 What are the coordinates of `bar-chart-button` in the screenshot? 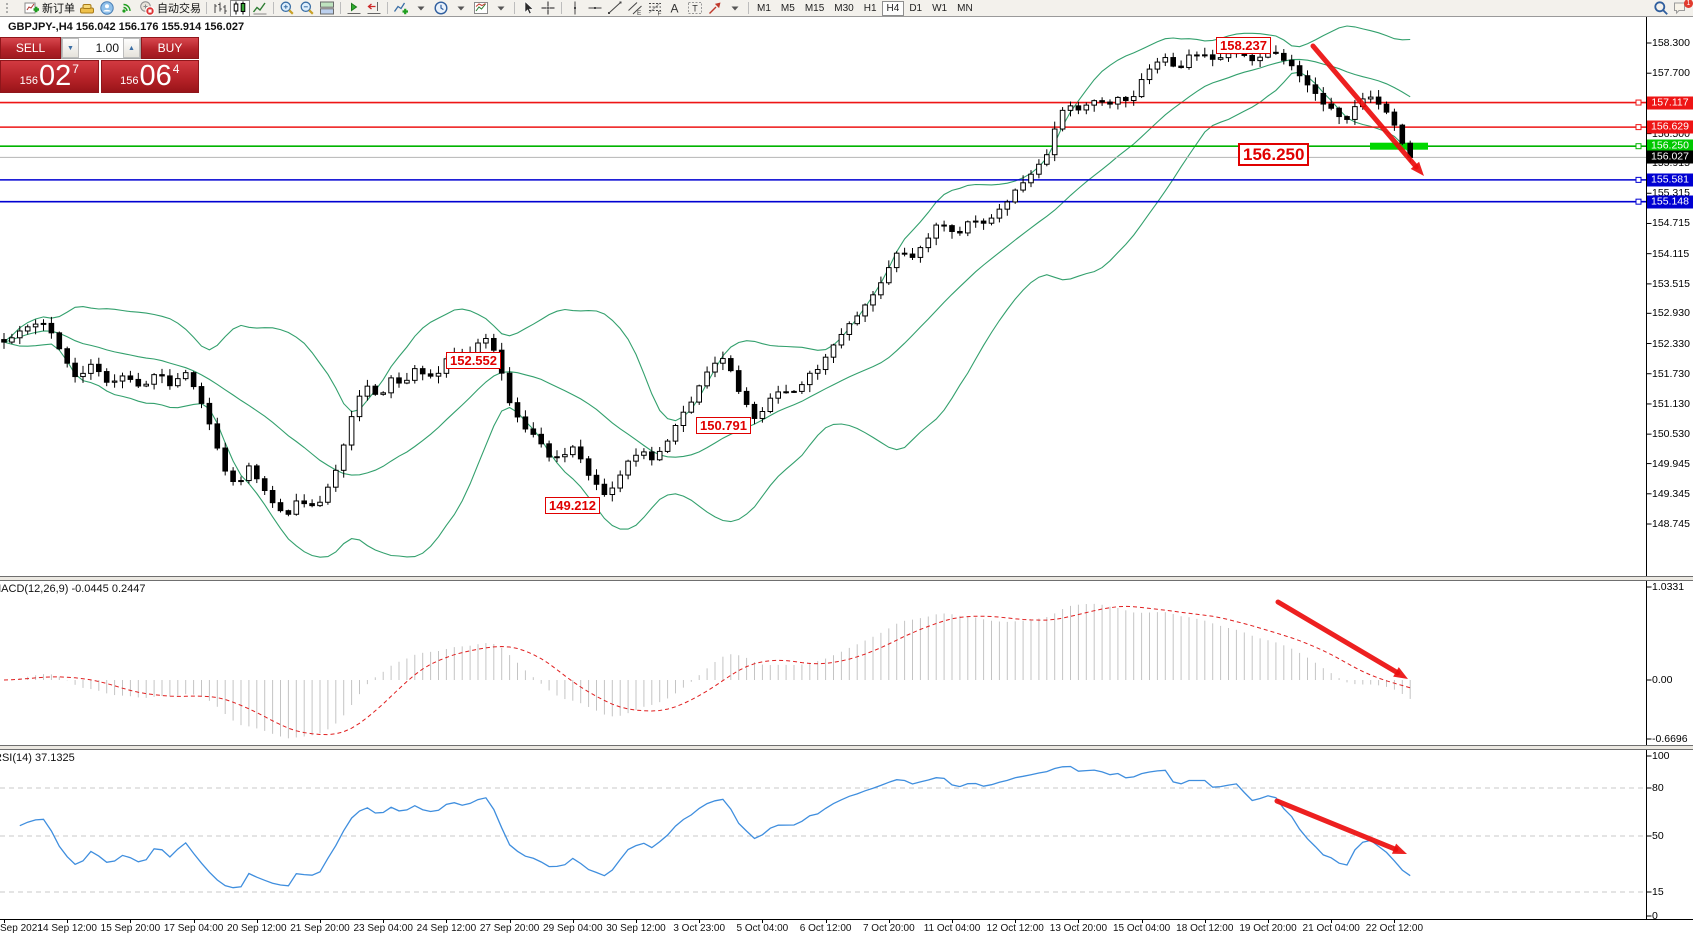 It's located at (220, 8).